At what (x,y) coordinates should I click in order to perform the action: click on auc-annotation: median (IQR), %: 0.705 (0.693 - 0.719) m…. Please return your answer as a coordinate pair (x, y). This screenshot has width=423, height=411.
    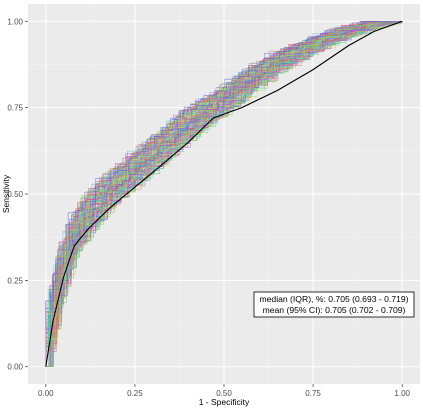
    Looking at the image, I should click on (334, 304).